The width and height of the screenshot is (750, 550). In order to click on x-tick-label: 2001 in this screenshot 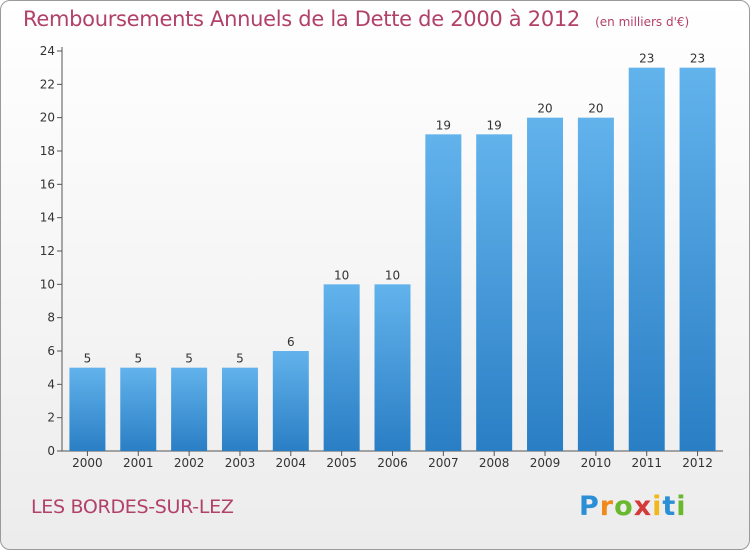, I will do `click(138, 463)`.